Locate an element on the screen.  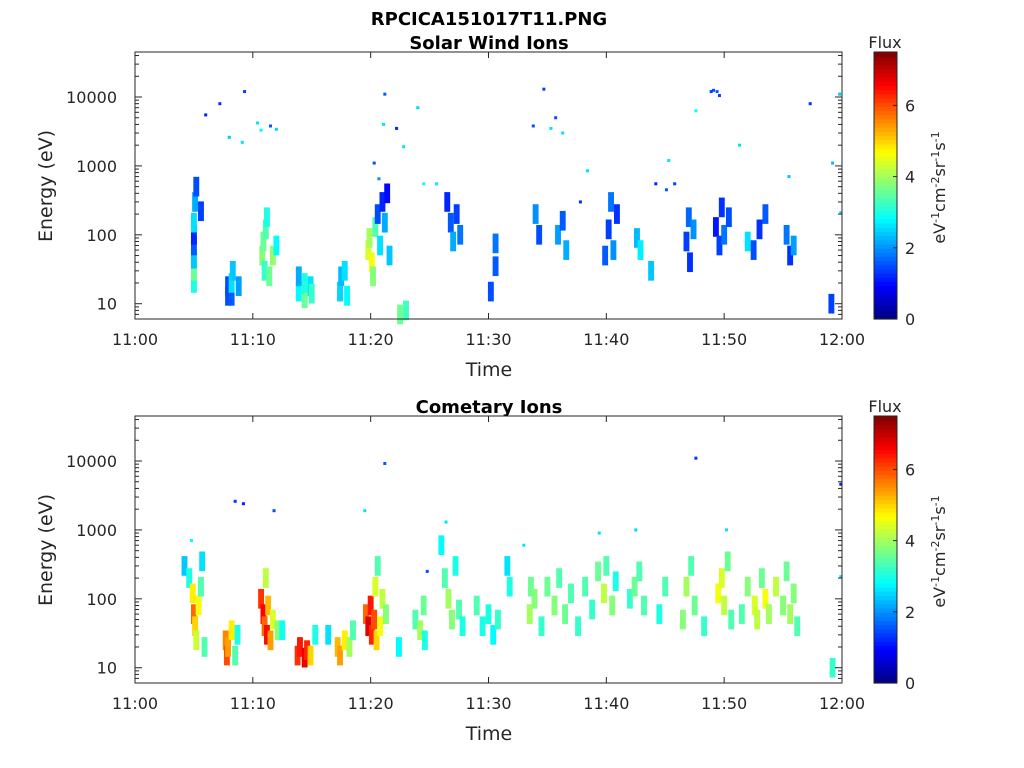
x-tick-label-0-1: 11:10 is located at coordinates (253, 339).